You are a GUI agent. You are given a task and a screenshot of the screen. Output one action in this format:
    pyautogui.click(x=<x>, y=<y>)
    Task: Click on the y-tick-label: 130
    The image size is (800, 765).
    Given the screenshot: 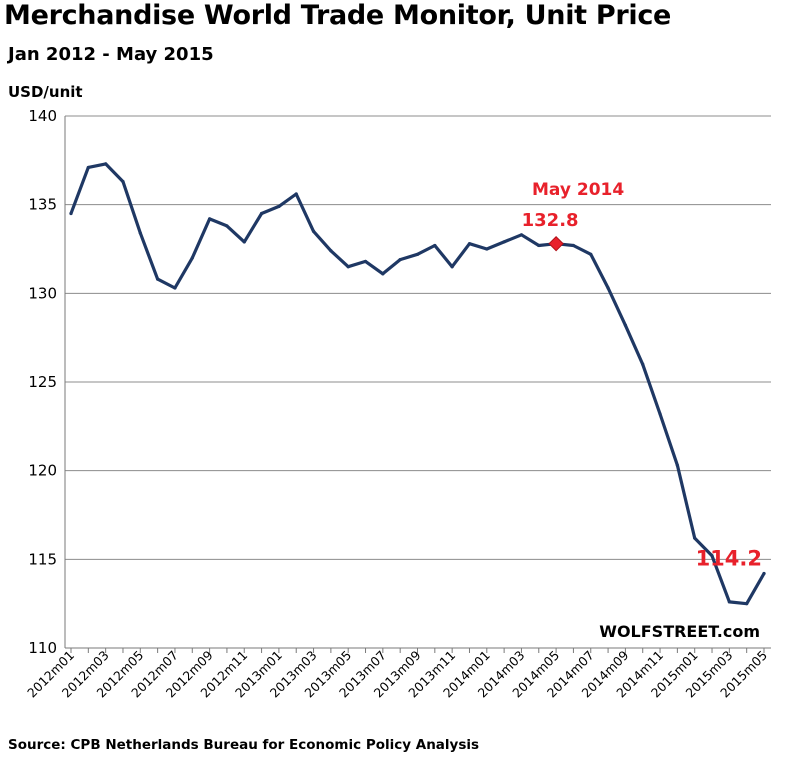 What is the action you would take?
    pyautogui.click(x=42, y=293)
    